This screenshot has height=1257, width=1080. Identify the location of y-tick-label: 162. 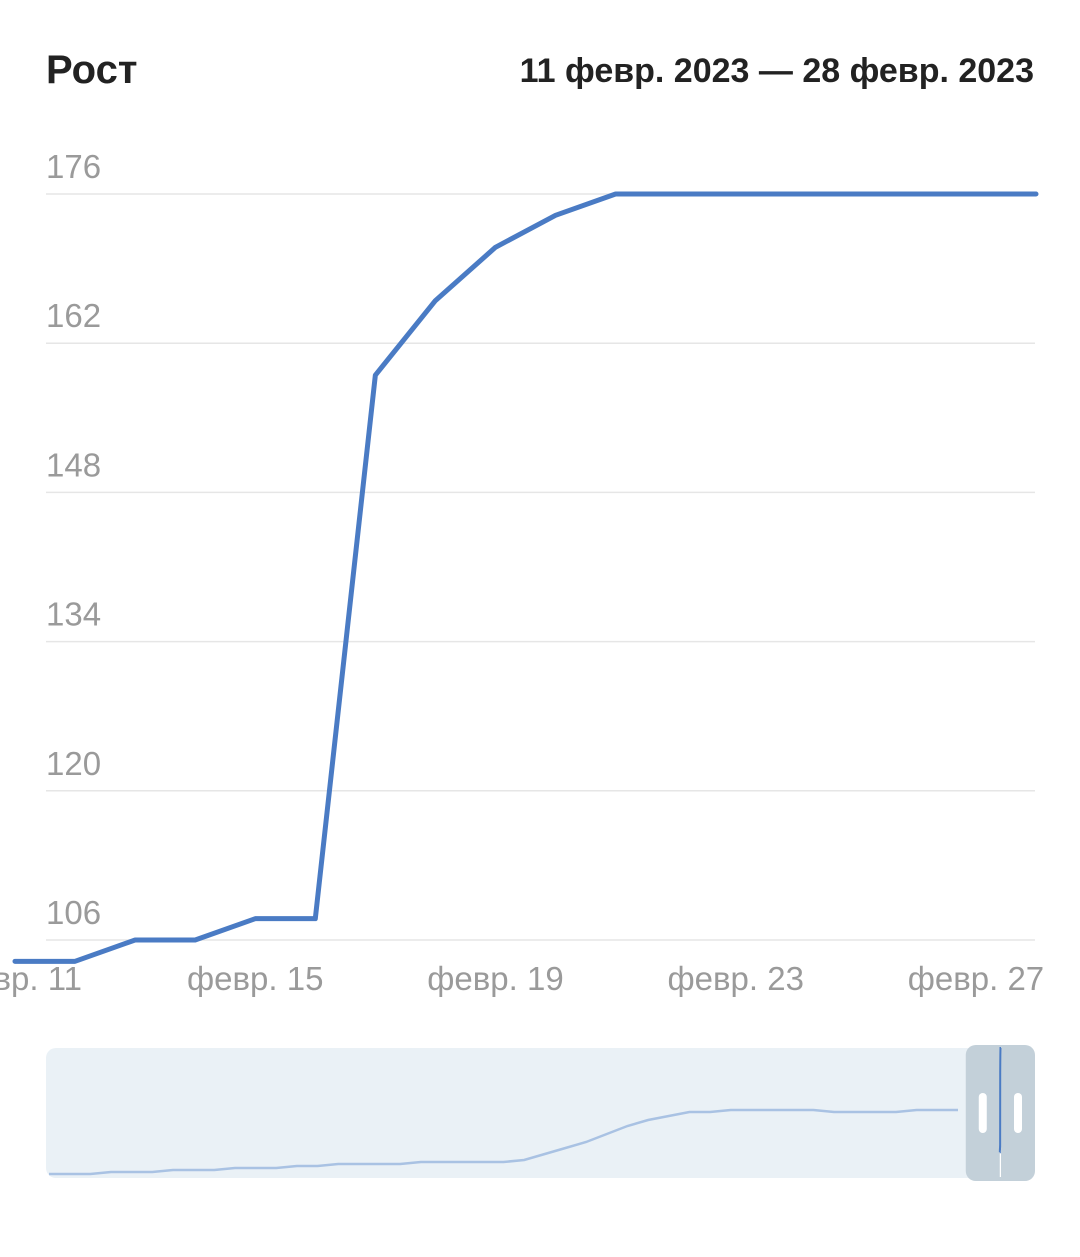
(73, 315).